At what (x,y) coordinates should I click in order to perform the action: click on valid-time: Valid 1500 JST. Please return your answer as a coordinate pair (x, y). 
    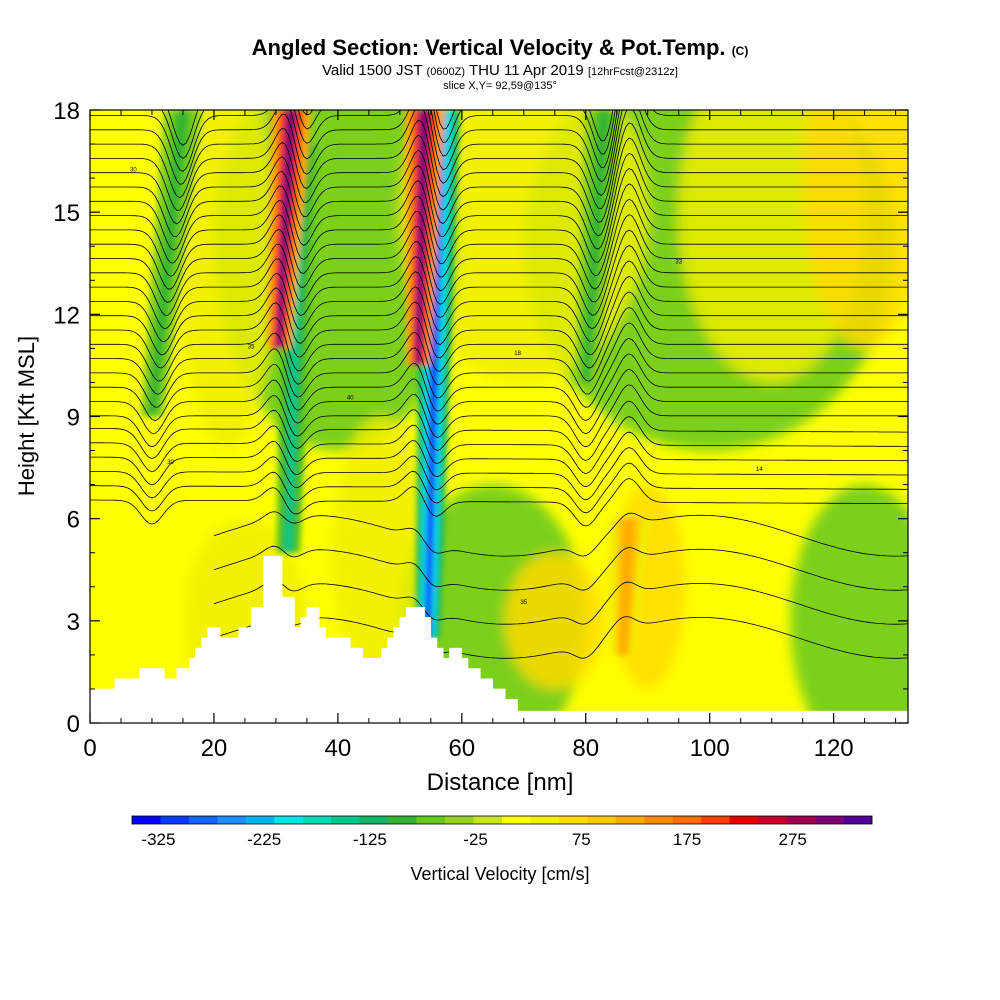
    Looking at the image, I should click on (372, 70).